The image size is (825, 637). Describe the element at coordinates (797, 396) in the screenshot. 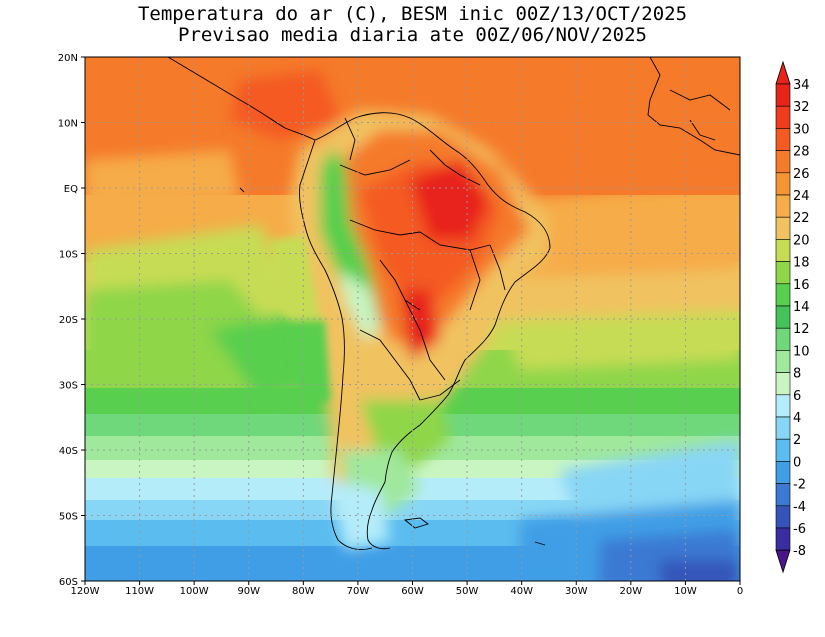

I see `colorbar-label: 6` at that location.